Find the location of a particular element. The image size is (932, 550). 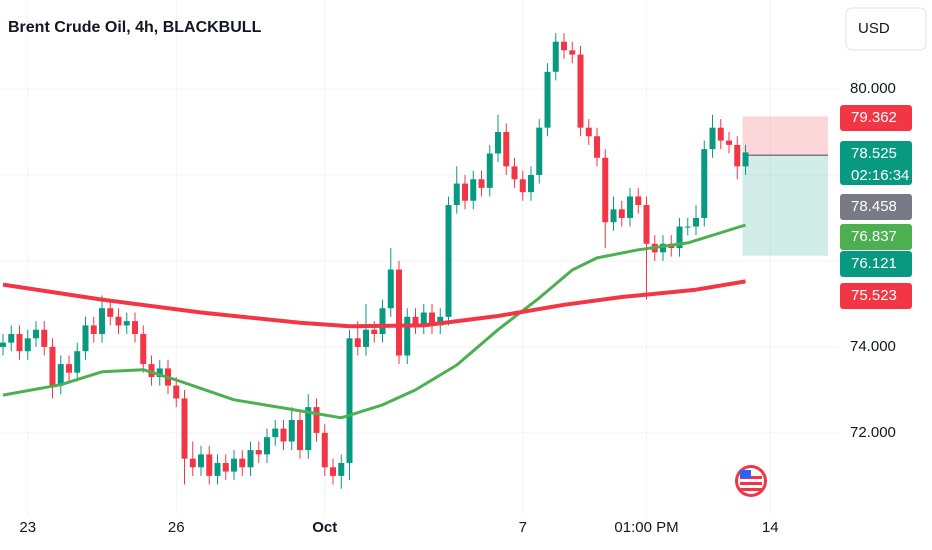

moving-average-line is located at coordinates (374, 304).